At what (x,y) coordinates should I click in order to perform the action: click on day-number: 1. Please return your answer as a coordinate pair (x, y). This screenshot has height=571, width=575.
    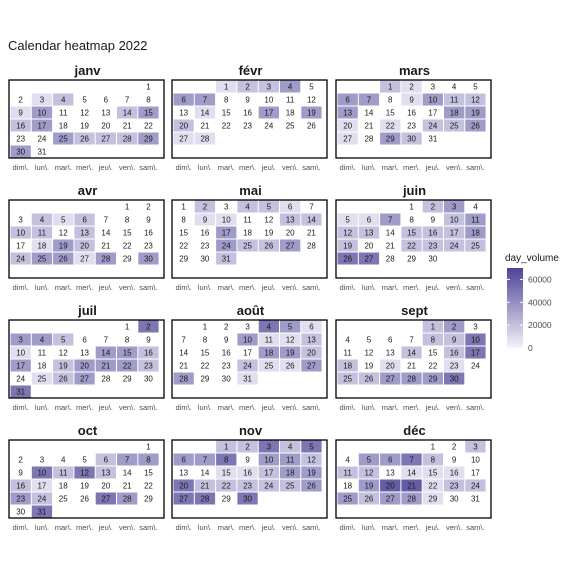
    Looking at the image, I should click on (226, 87).